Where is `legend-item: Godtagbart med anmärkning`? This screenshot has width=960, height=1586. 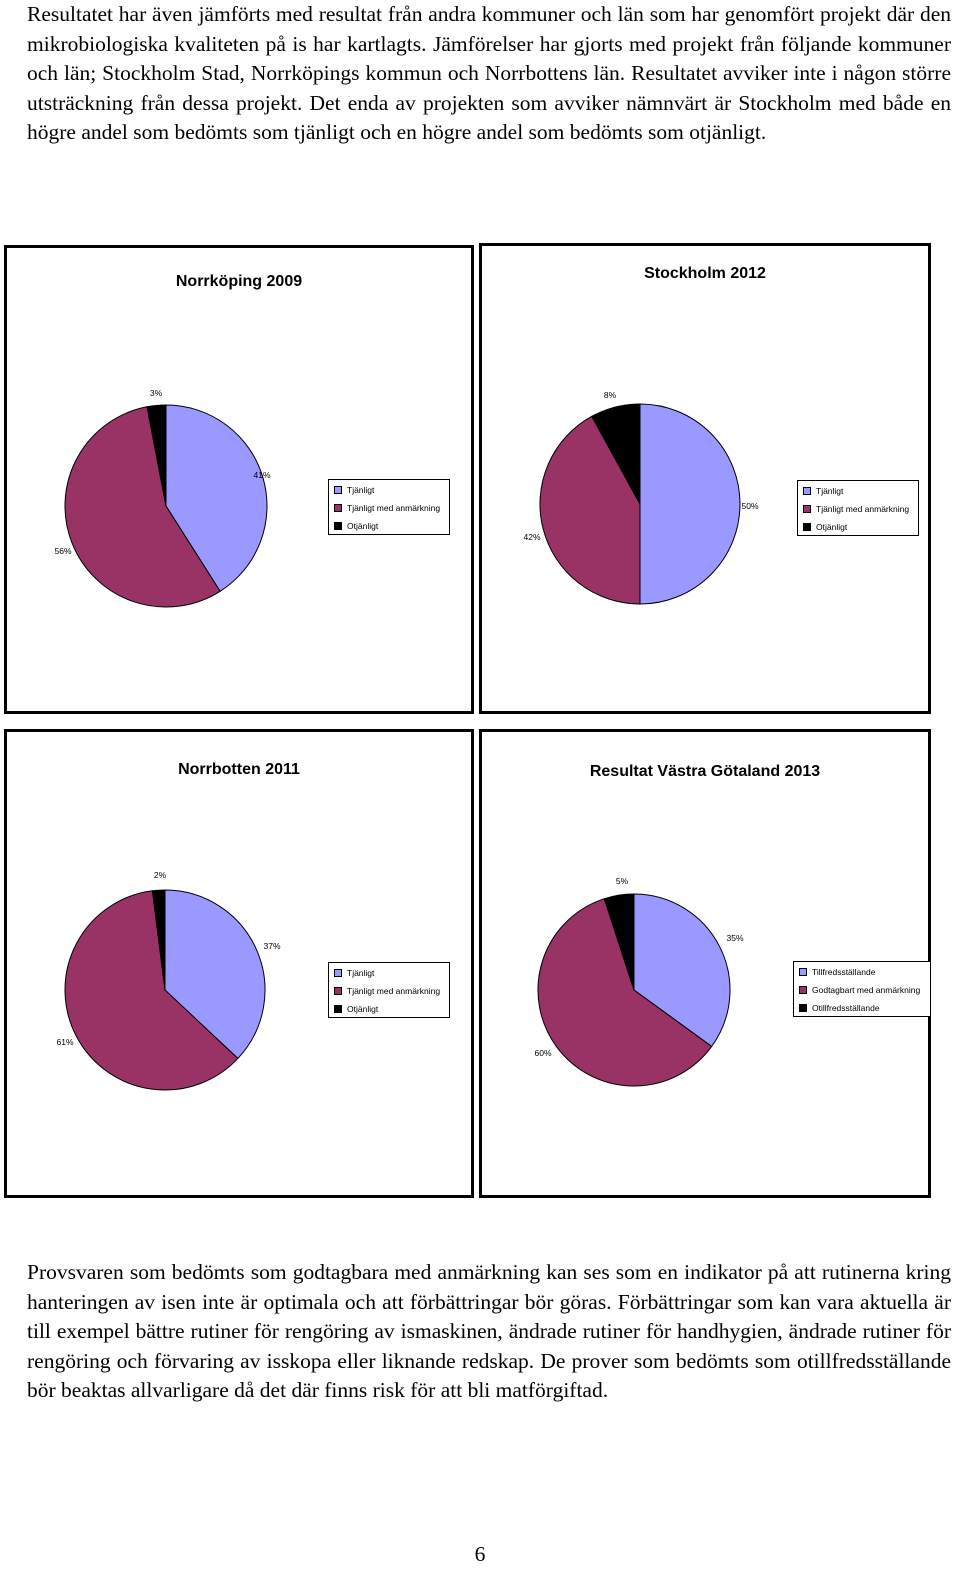
legend-item: Godtagbart med anmärkning is located at coordinates (859, 990).